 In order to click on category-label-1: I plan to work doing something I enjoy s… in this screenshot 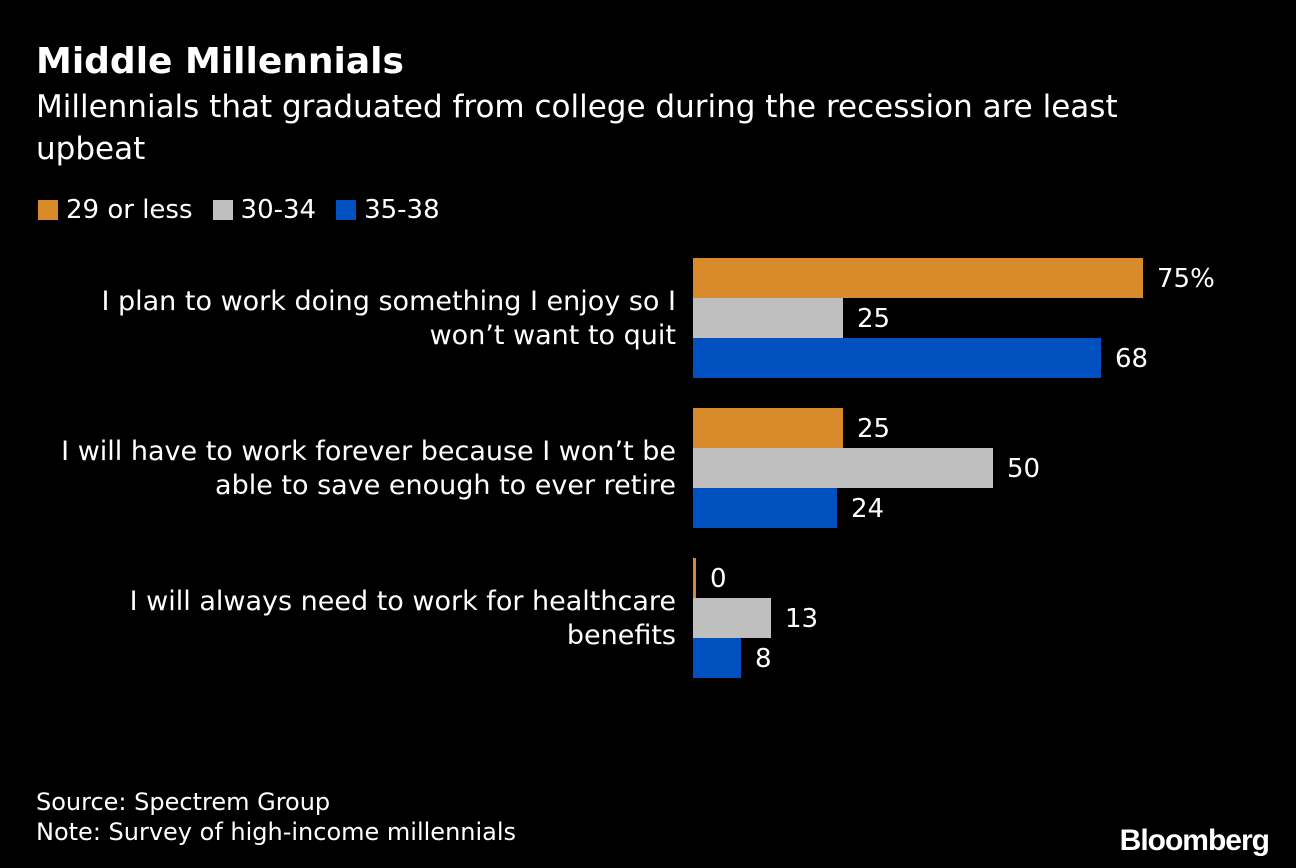, I will do `click(388, 318)`.